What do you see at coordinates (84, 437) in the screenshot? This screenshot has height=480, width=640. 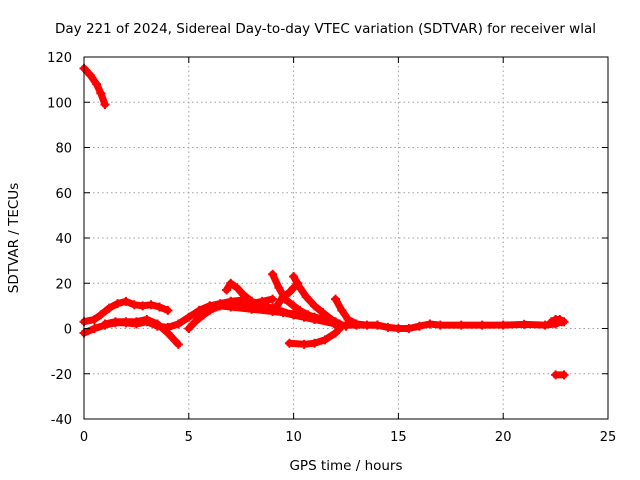 I see `x-tick-label: 0` at bounding box center [84, 437].